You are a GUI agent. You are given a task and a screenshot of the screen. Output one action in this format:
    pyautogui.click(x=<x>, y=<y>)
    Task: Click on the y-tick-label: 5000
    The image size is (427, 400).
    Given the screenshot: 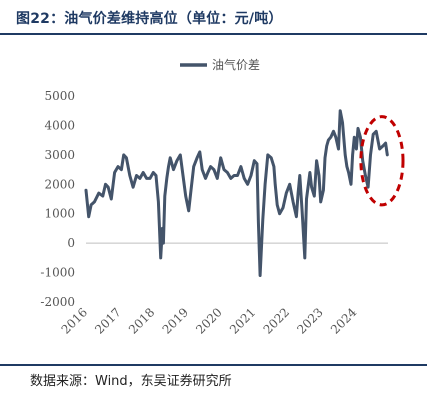 What is the action you would take?
    pyautogui.click(x=59, y=96)
    